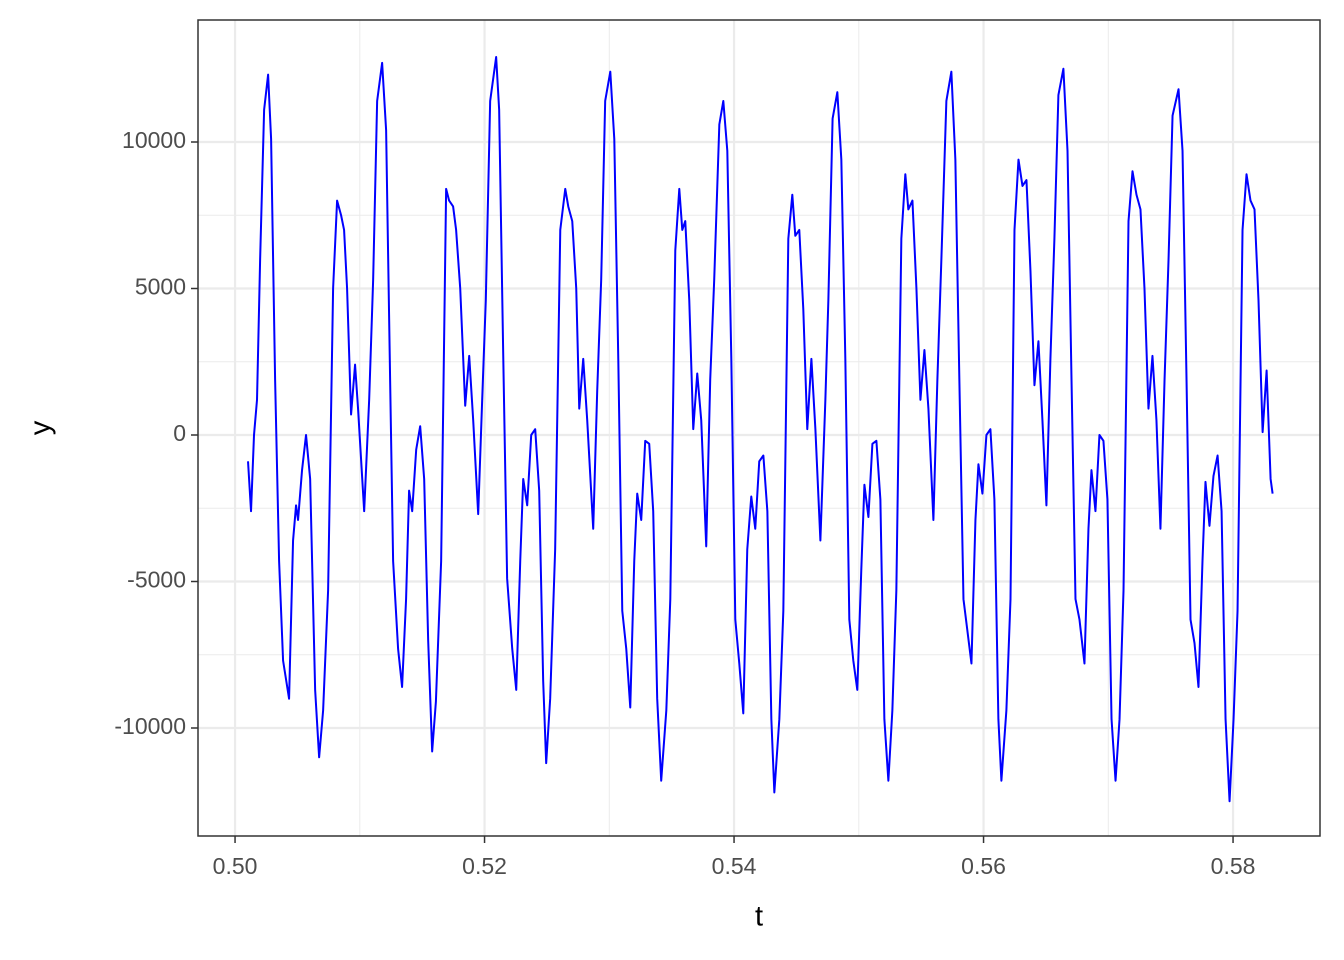  I want to click on y-tick-label: 0, so click(179, 433).